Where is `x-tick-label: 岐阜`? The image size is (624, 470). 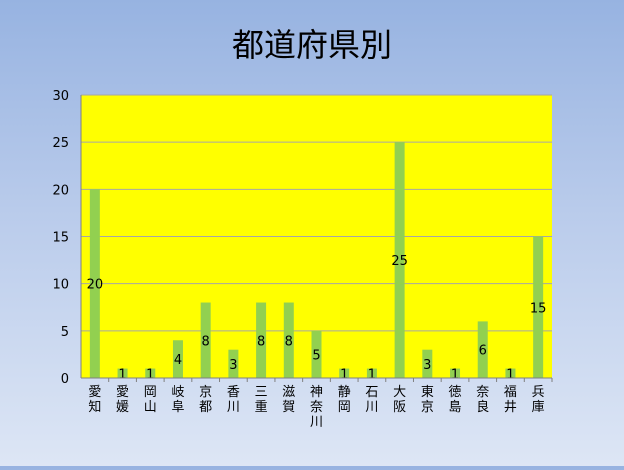
x-tick-label: 岐阜 is located at coordinates (177, 400).